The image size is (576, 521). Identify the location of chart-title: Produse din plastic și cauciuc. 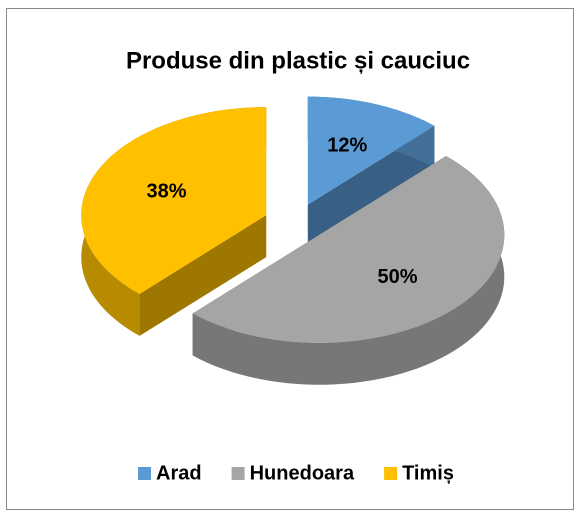
(298, 60).